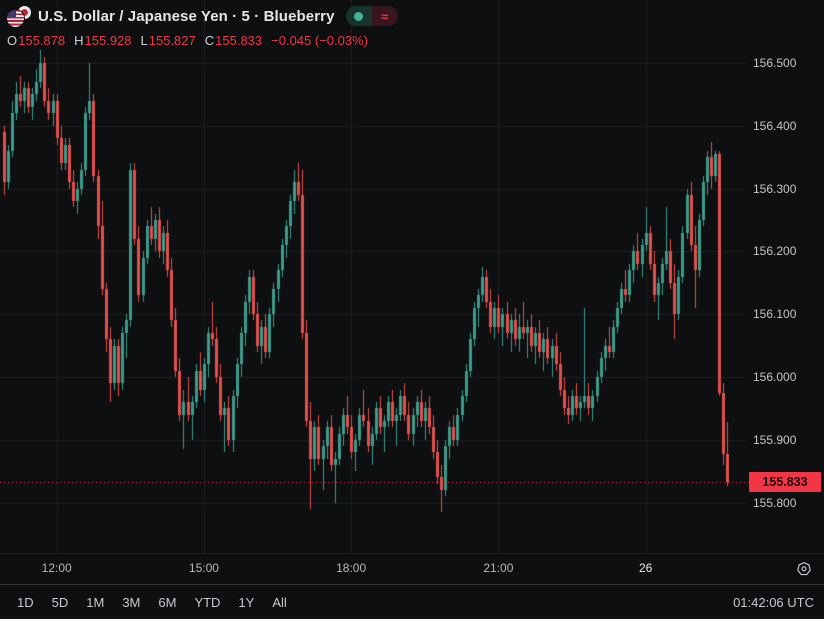  What do you see at coordinates (775, 314) in the screenshot?
I see `price-tick-label: 156.100` at bounding box center [775, 314].